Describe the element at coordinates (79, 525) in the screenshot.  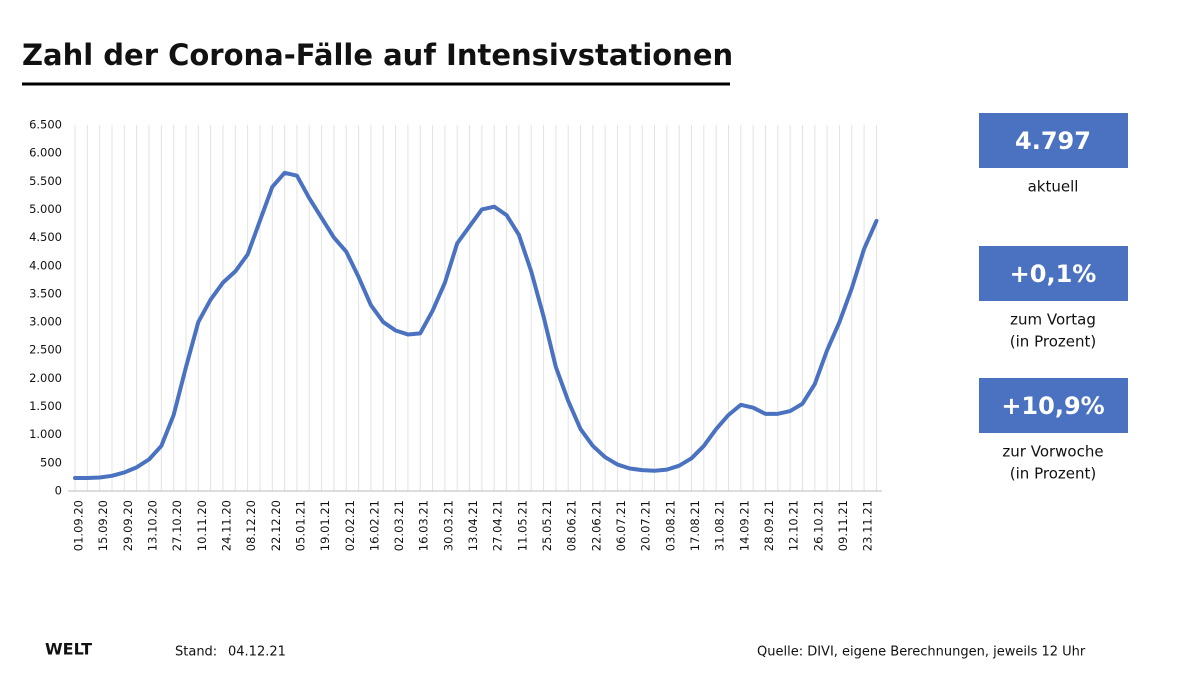
I see `x-tick-label: 01.09.20` at that location.